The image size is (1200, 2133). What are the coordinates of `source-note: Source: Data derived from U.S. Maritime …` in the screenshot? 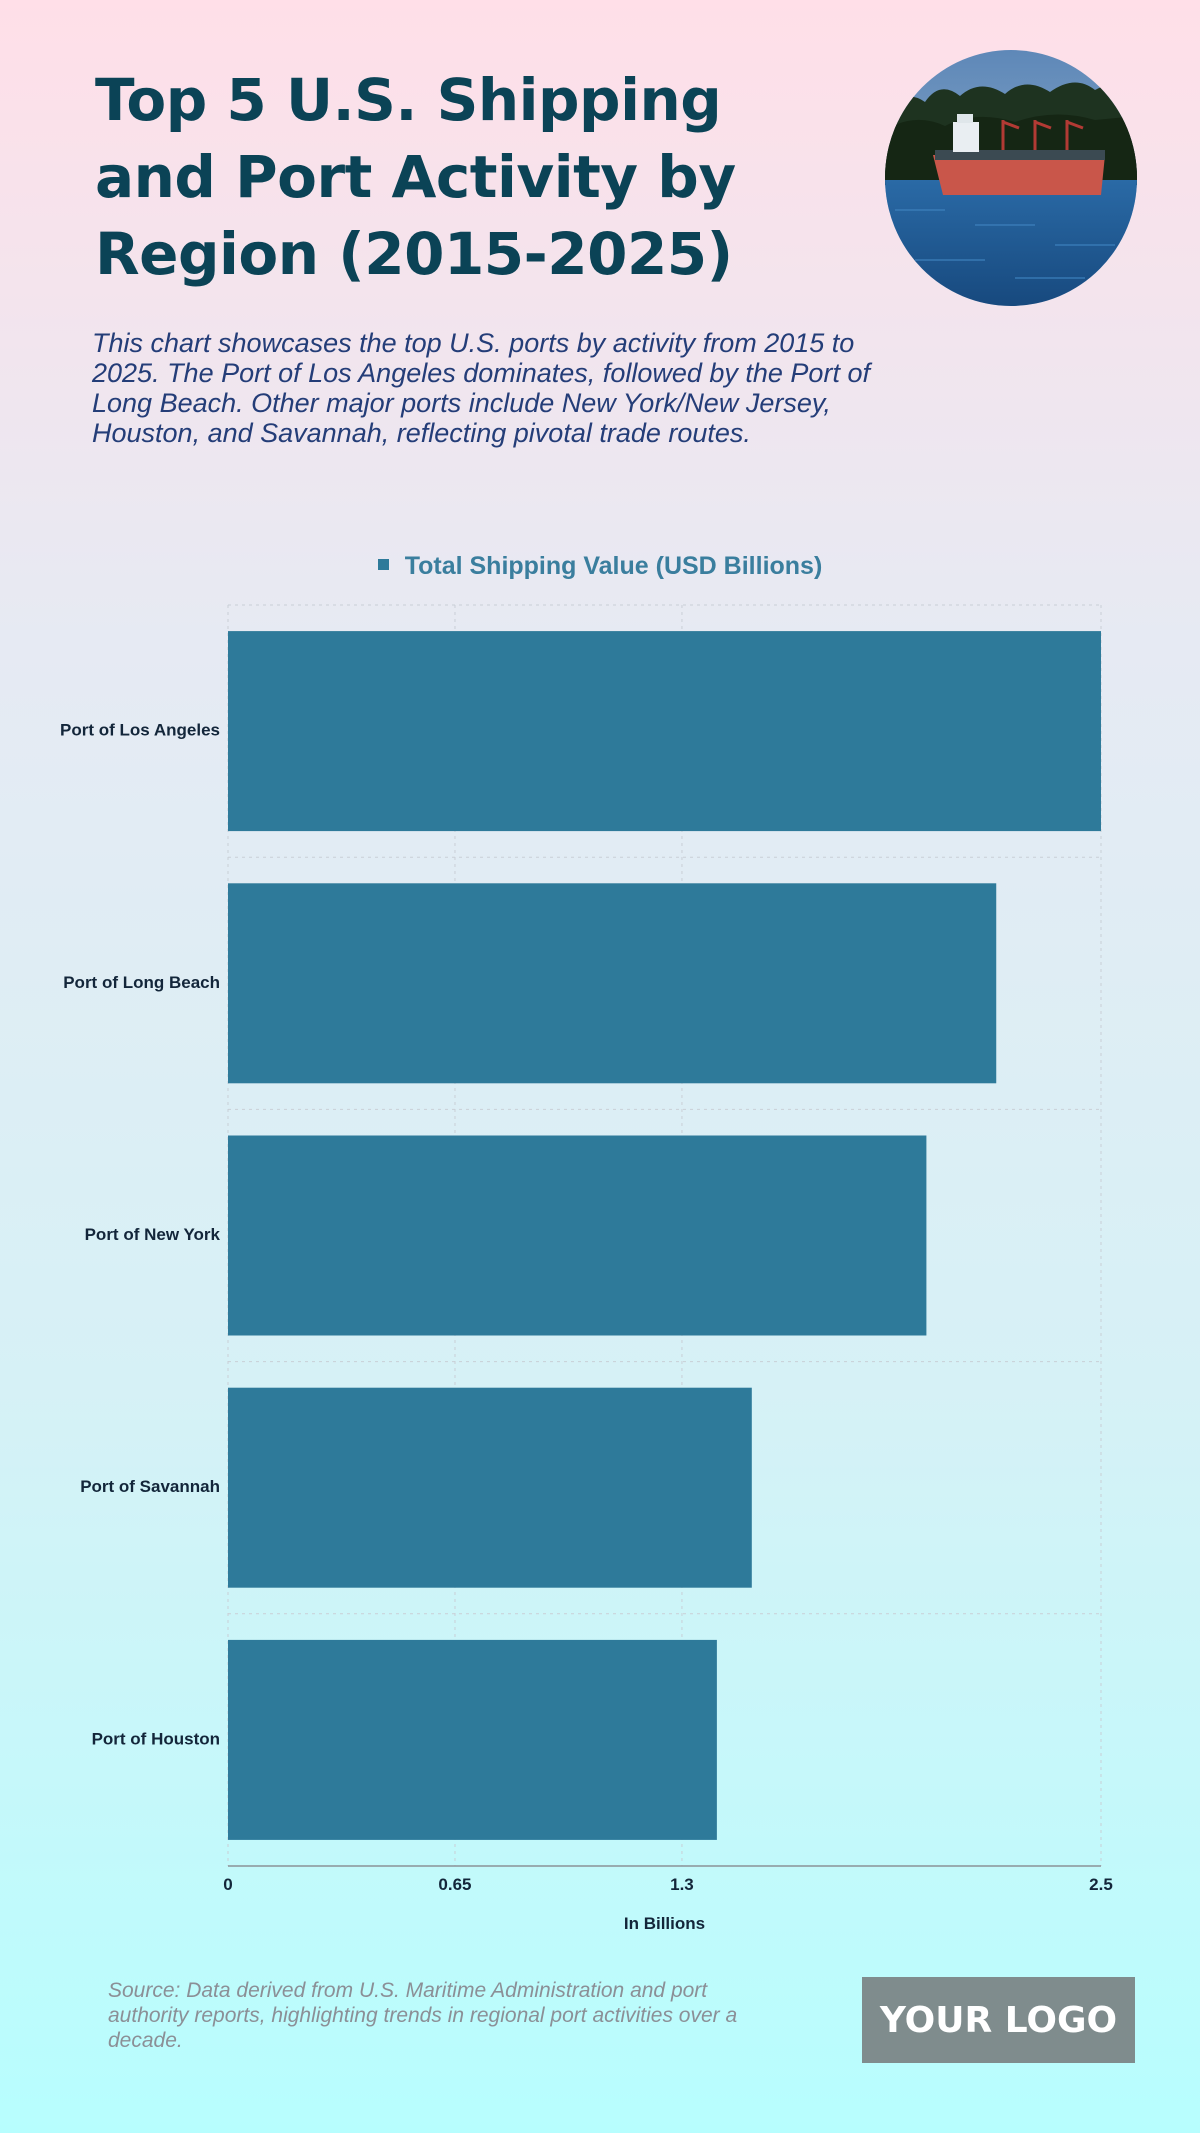 It's located at (423, 2015).